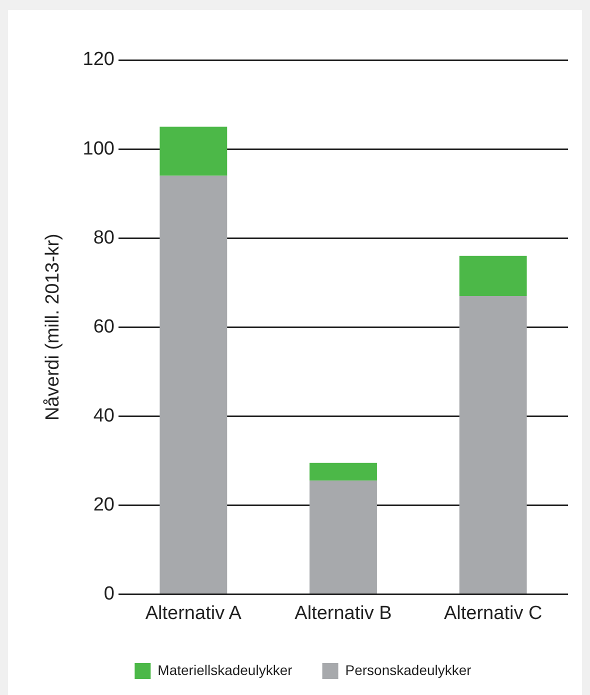 This screenshot has height=695, width=590. Describe the element at coordinates (103, 237) in the screenshot. I see `y-tick-label: 80` at that location.